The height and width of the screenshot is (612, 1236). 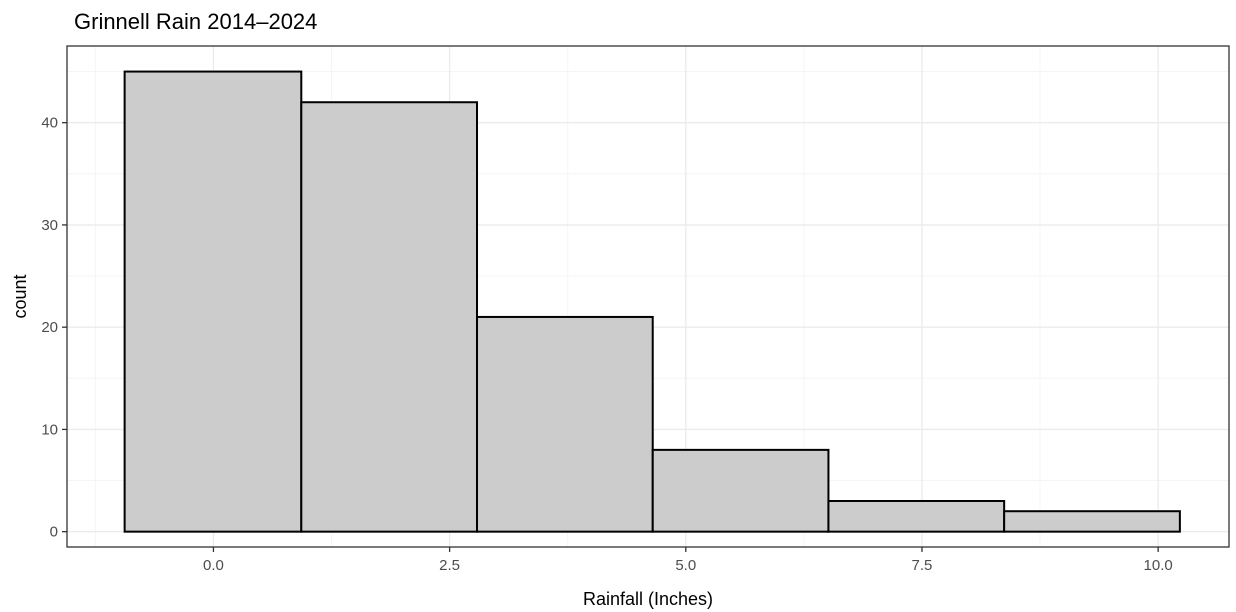 I want to click on chart-title: Grinnell Rain 2014–2024, so click(x=195, y=21).